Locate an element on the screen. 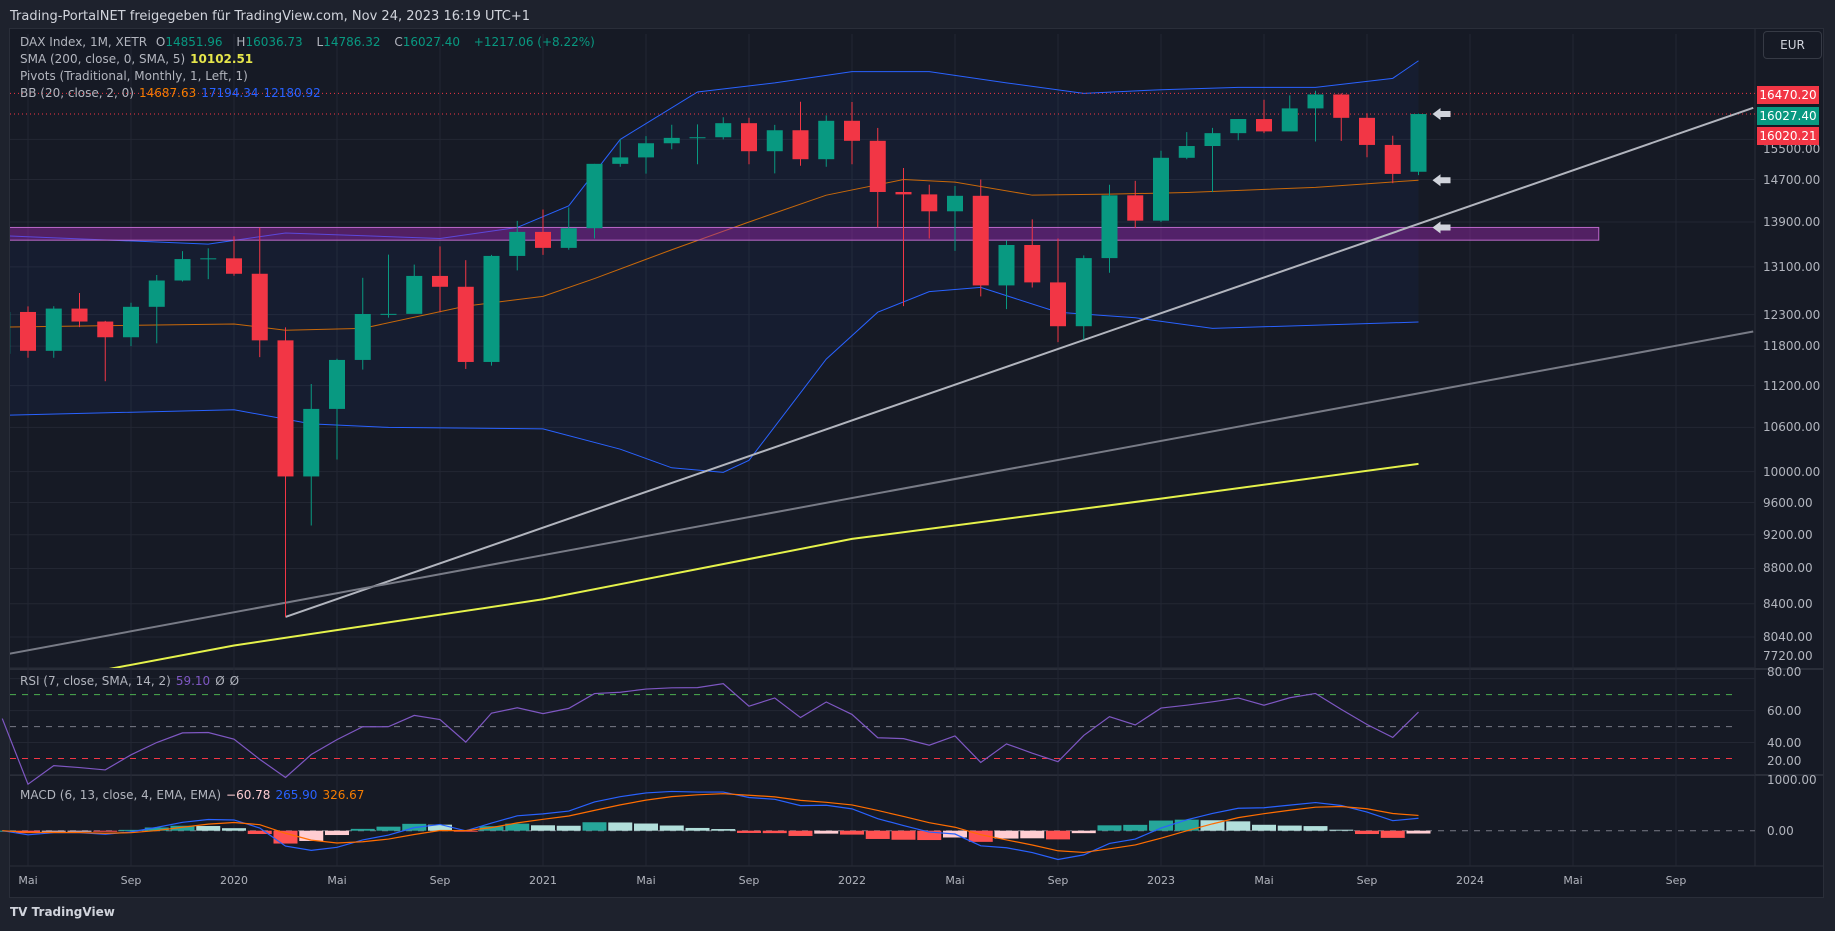 The height and width of the screenshot is (931, 1835). rsi-legend: RSI (7, close, SMA, 14, 2) 59.10 Ø Ø is located at coordinates (132, 681).